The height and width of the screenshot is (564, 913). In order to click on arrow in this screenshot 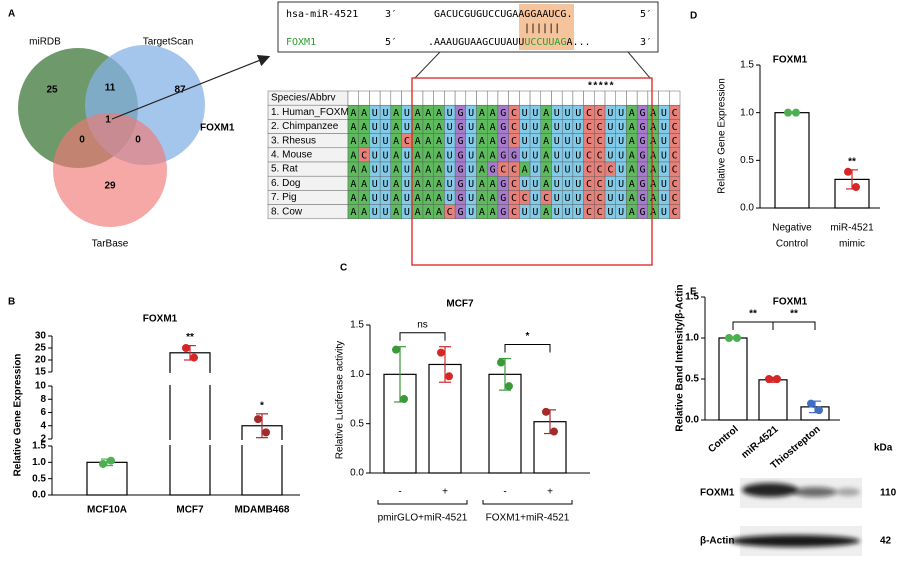, I will do `click(191, 87)`.